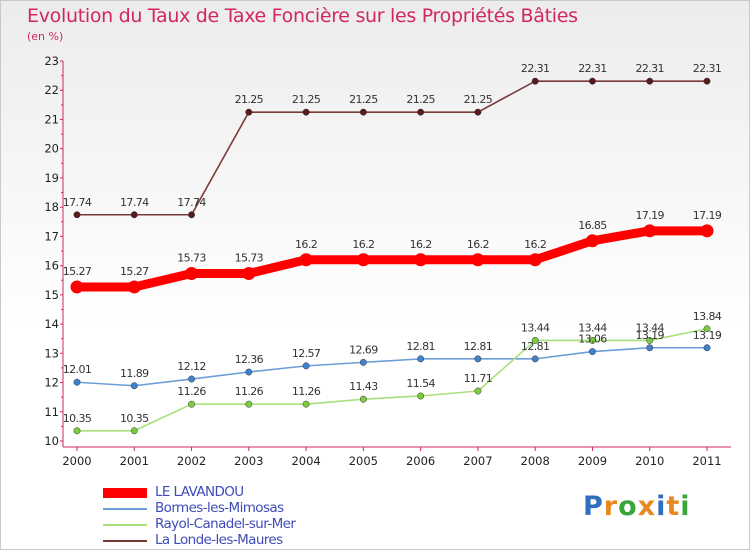  I want to click on y-tick-label: 10, so click(51, 441).